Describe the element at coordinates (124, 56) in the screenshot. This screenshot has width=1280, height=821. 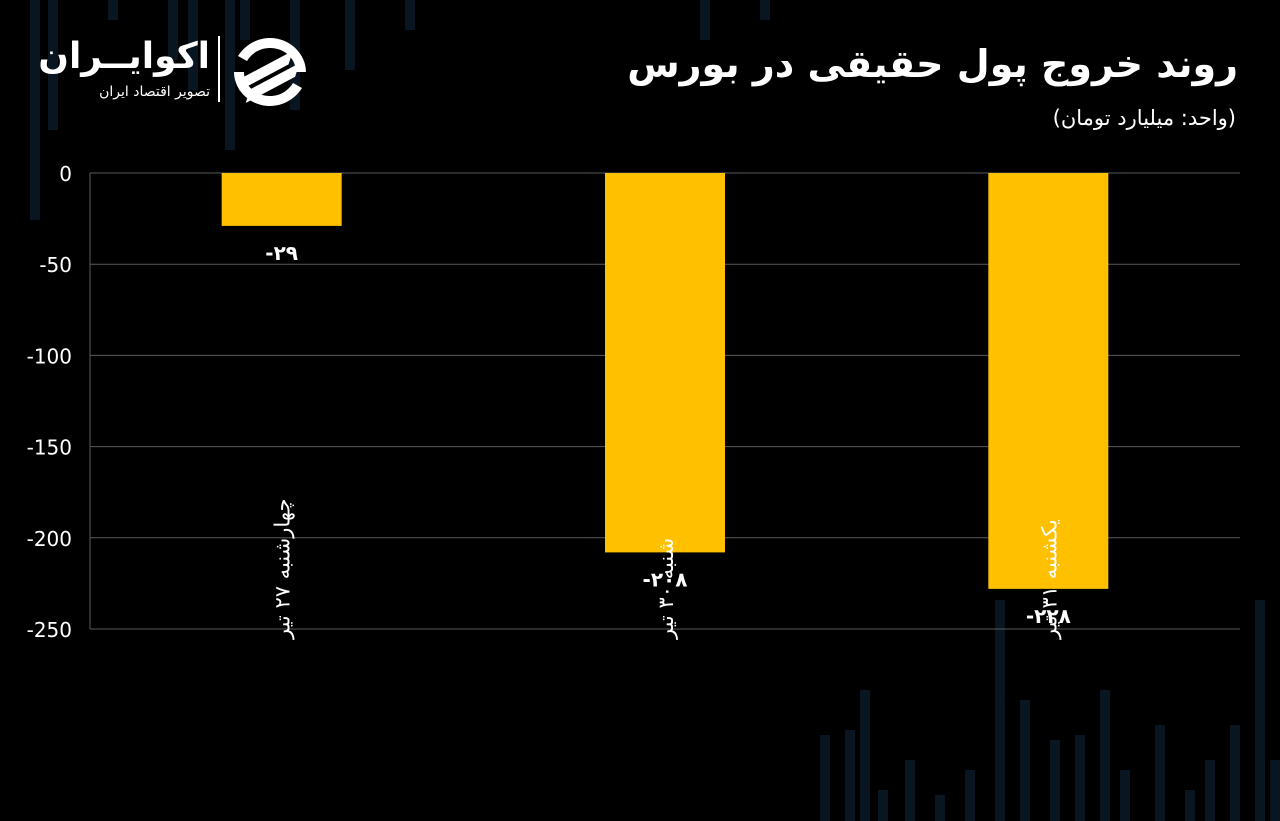
I see `logo-name: اکوایــران` at that location.